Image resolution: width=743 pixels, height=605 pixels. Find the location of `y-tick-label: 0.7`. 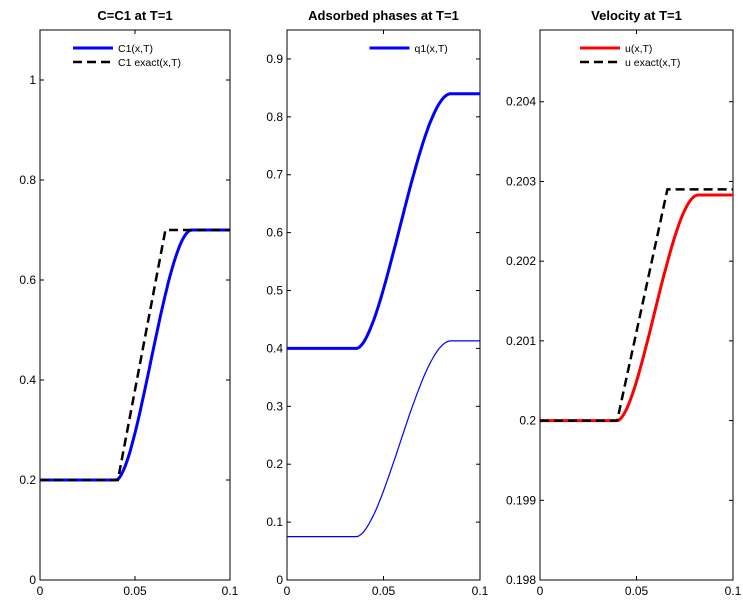

y-tick-label: 0.7 is located at coordinates (274, 175).